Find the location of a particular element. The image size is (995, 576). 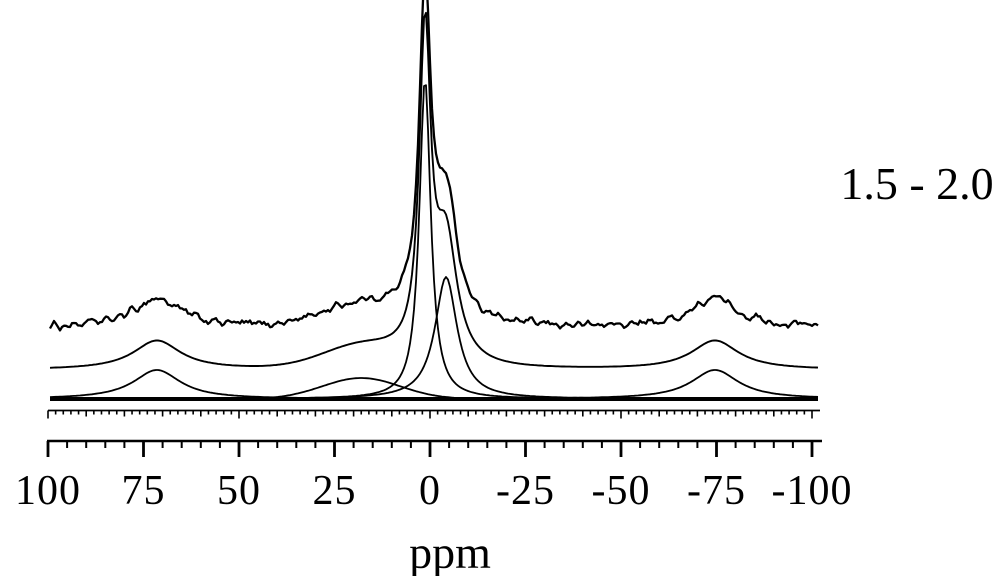

x-tick-label: 75 is located at coordinates (143, 491).